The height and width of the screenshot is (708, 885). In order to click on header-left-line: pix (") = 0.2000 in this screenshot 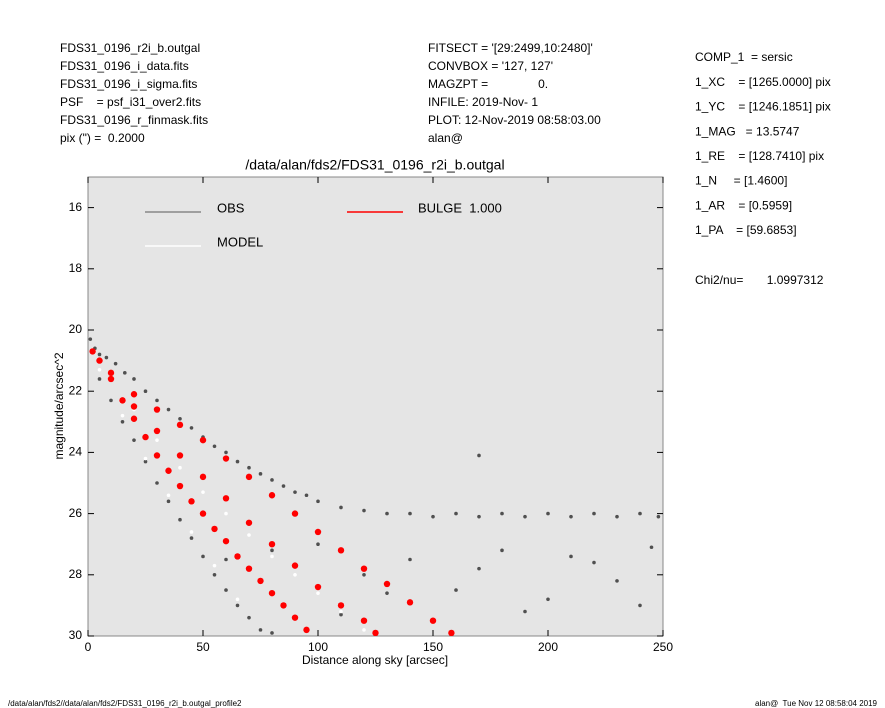, I will do `click(102, 138)`.